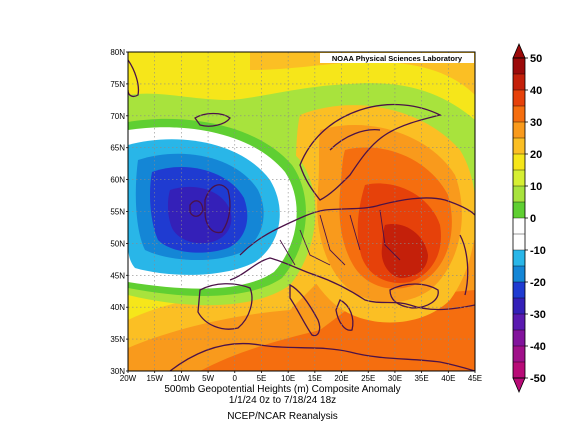 This screenshot has height=437, width=565. Describe the element at coordinates (395, 378) in the screenshot. I see `lon-tick-label: 30E` at that location.